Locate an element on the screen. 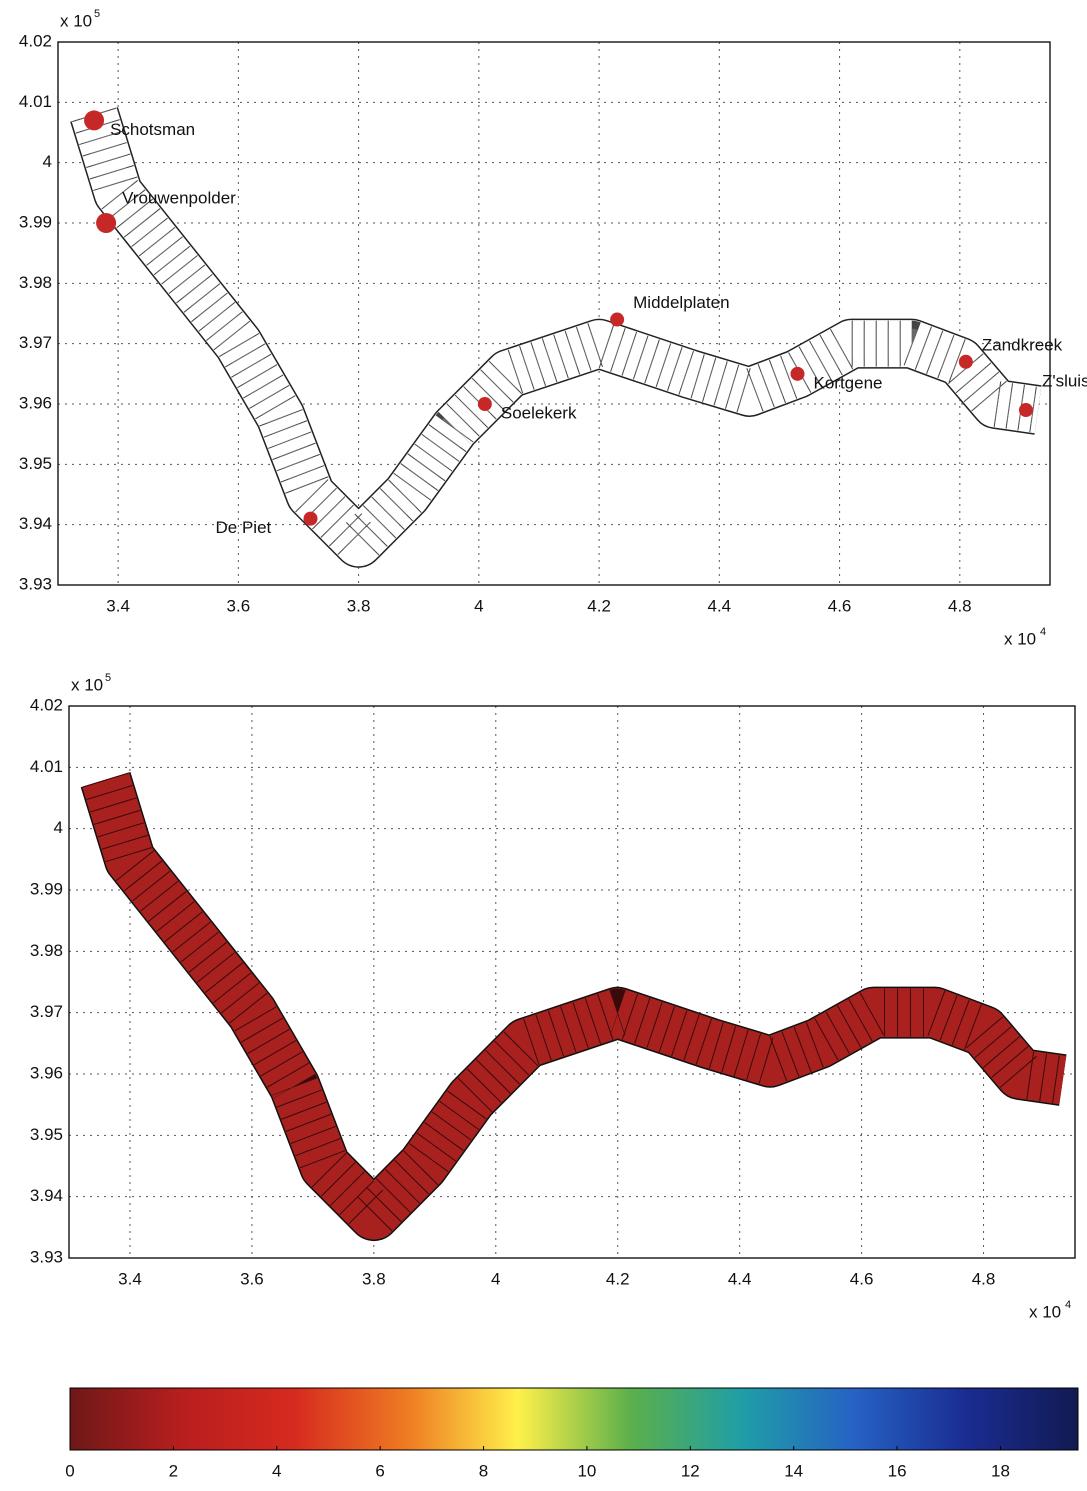 The width and height of the screenshot is (1087, 1491). station-label: Zandkreek is located at coordinates (1022, 344).